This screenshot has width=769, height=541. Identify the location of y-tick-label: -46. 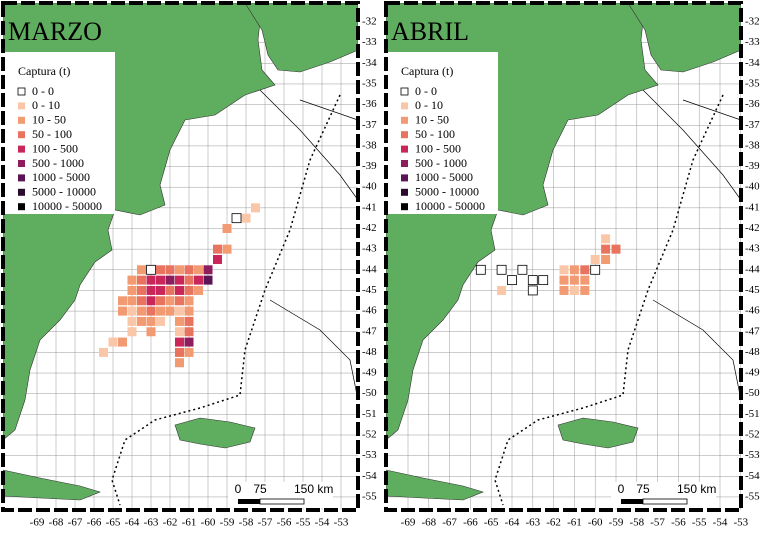
(752, 311).